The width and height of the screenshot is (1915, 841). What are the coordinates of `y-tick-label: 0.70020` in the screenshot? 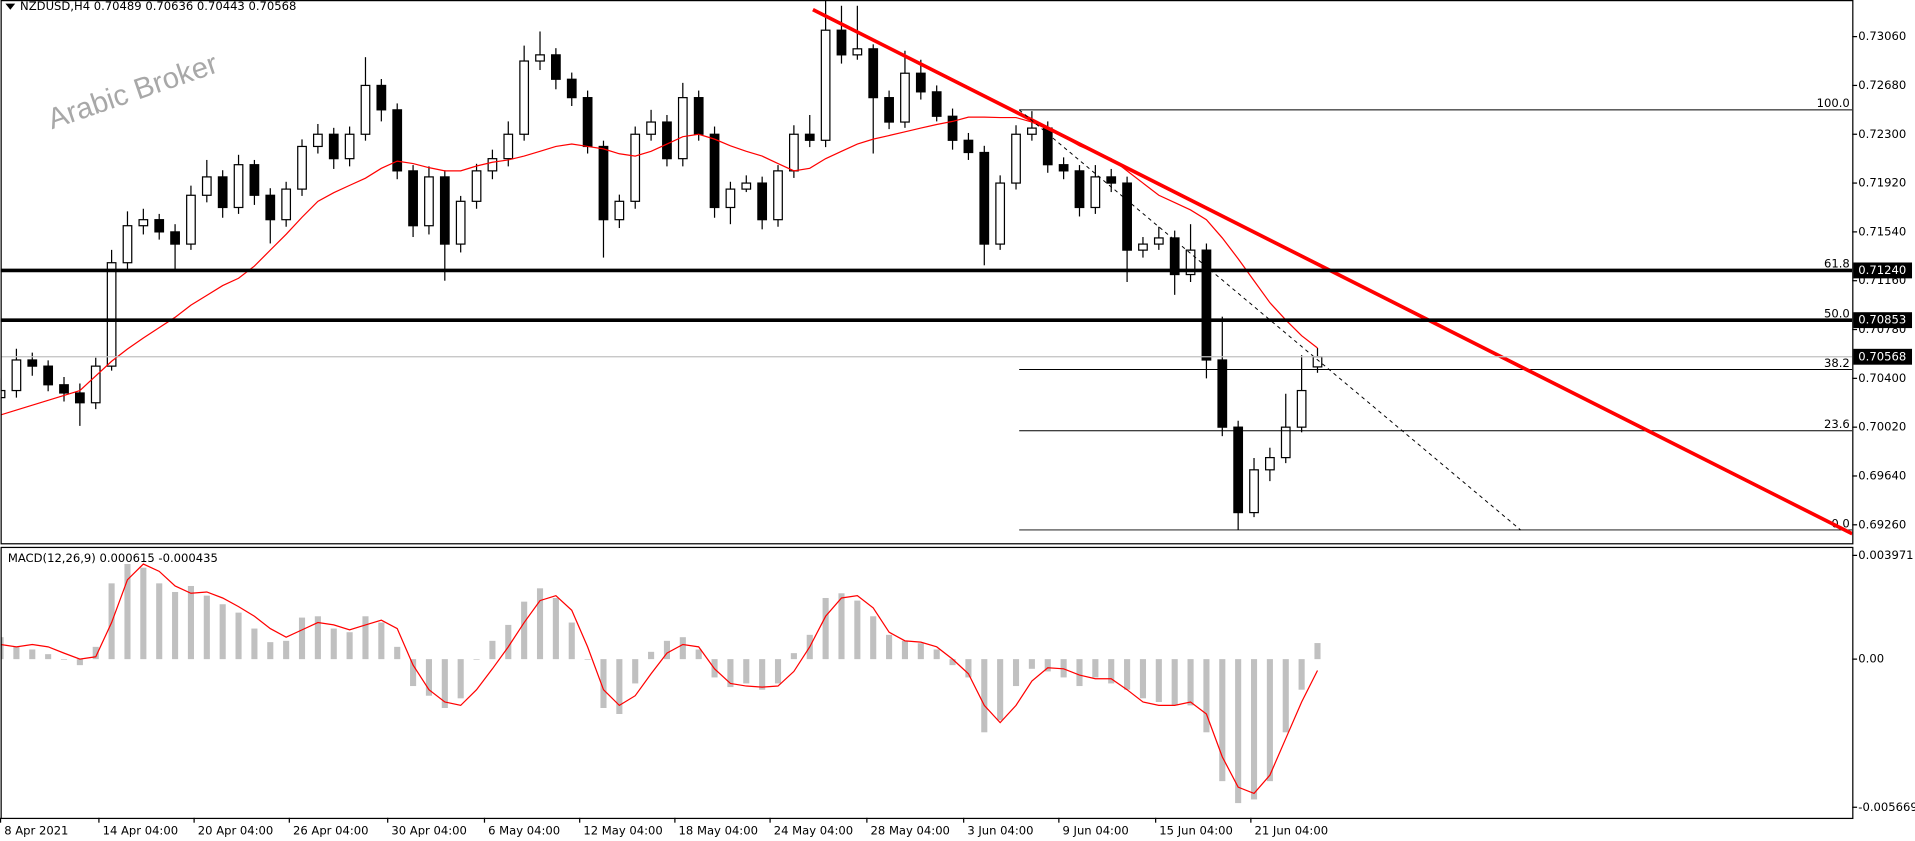 It's located at (1882, 427).